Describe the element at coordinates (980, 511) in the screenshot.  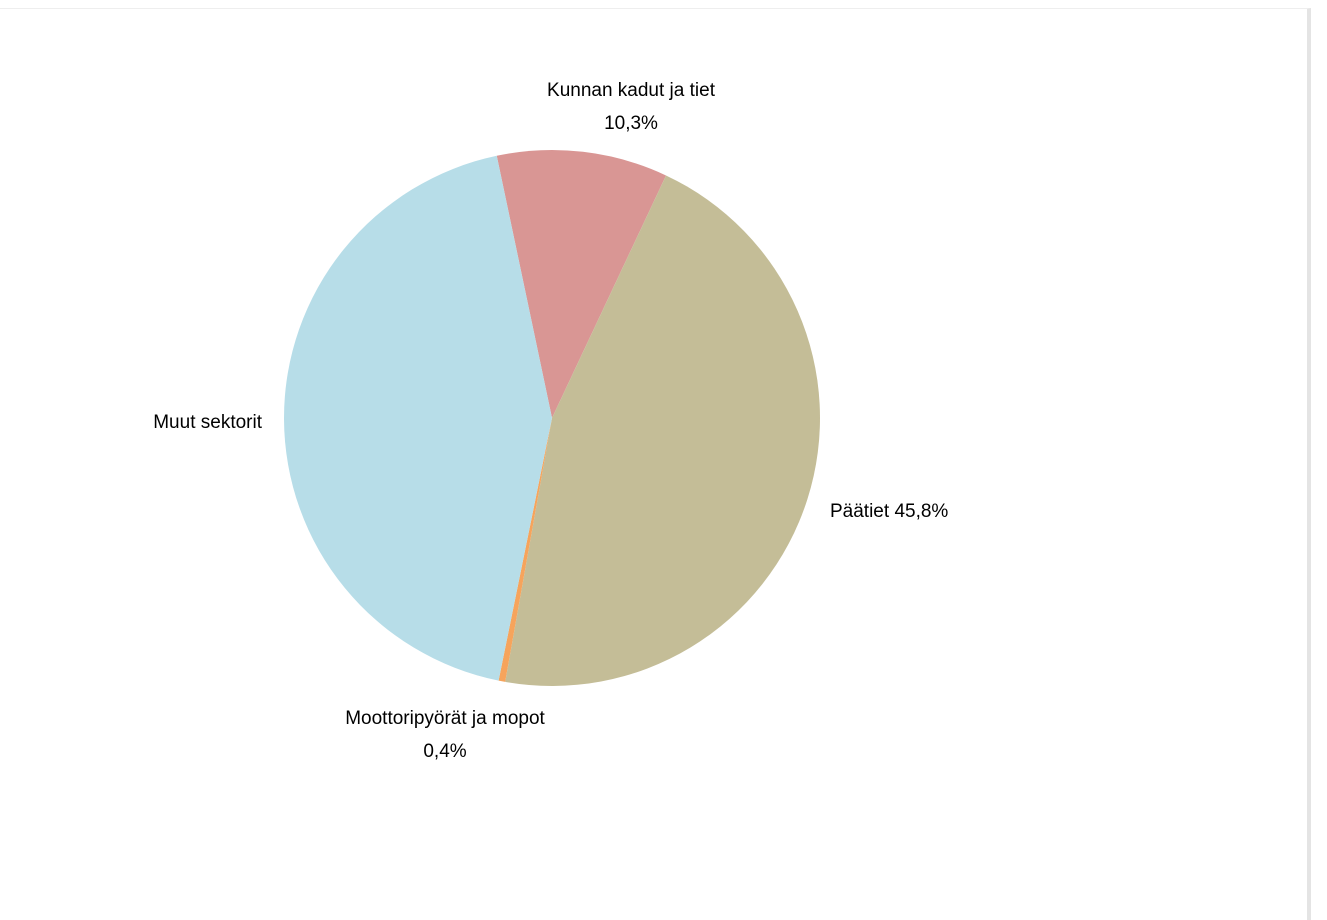
I see `data-label: Päätiet 45,8%` at that location.